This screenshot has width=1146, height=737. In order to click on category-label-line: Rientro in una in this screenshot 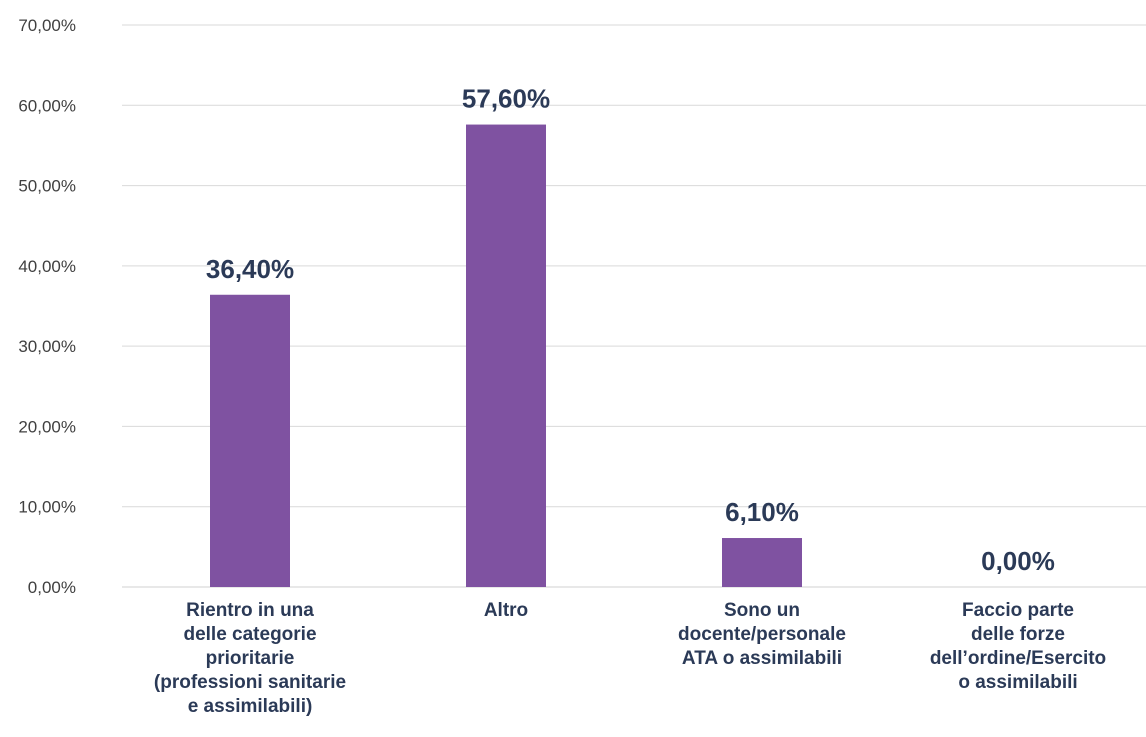, I will do `click(250, 610)`.